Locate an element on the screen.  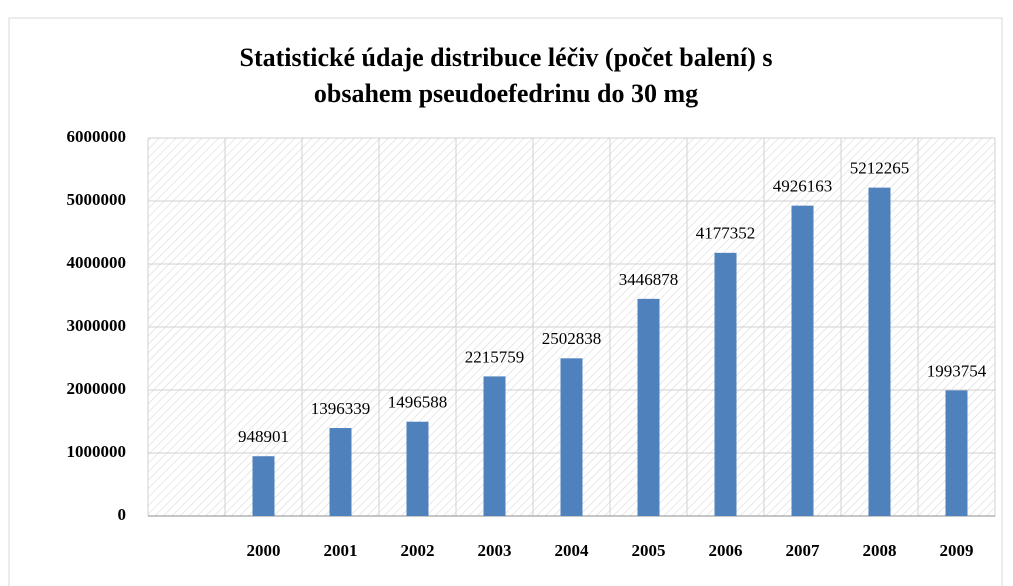
y-tick-label: 0 is located at coordinates (122, 514).